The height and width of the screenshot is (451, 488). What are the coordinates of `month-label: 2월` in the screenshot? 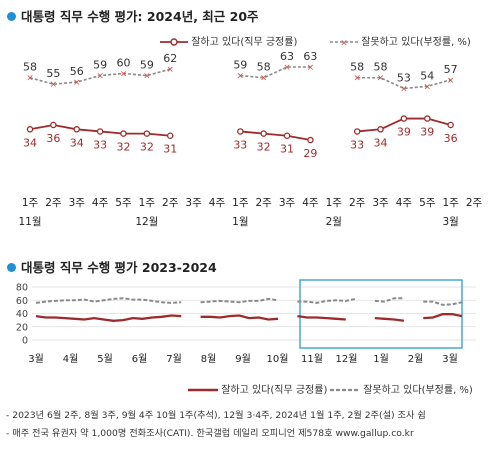 It's located at (334, 222).